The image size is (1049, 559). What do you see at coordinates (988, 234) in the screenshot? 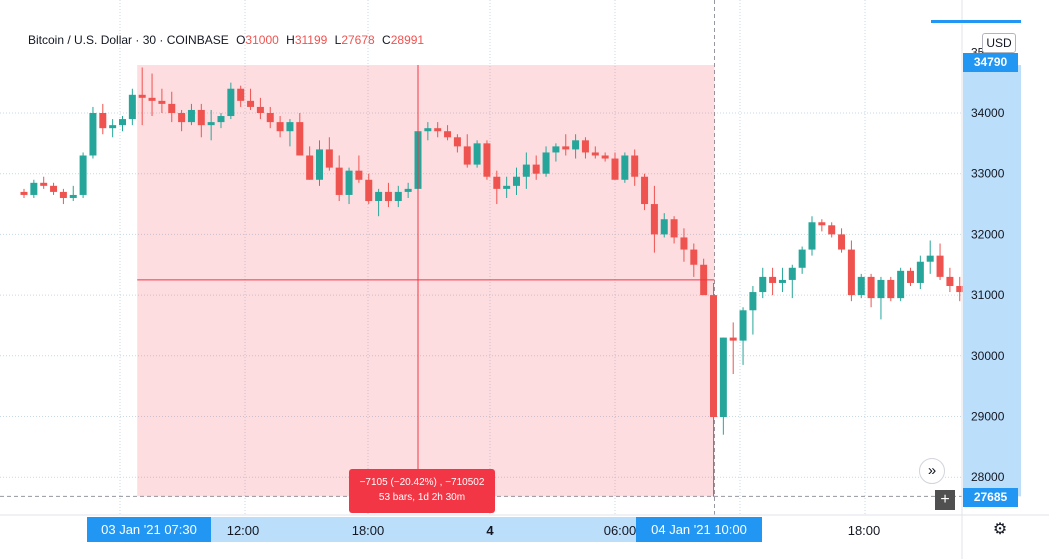
I see `price-tick-label: 32000` at bounding box center [988, 234].